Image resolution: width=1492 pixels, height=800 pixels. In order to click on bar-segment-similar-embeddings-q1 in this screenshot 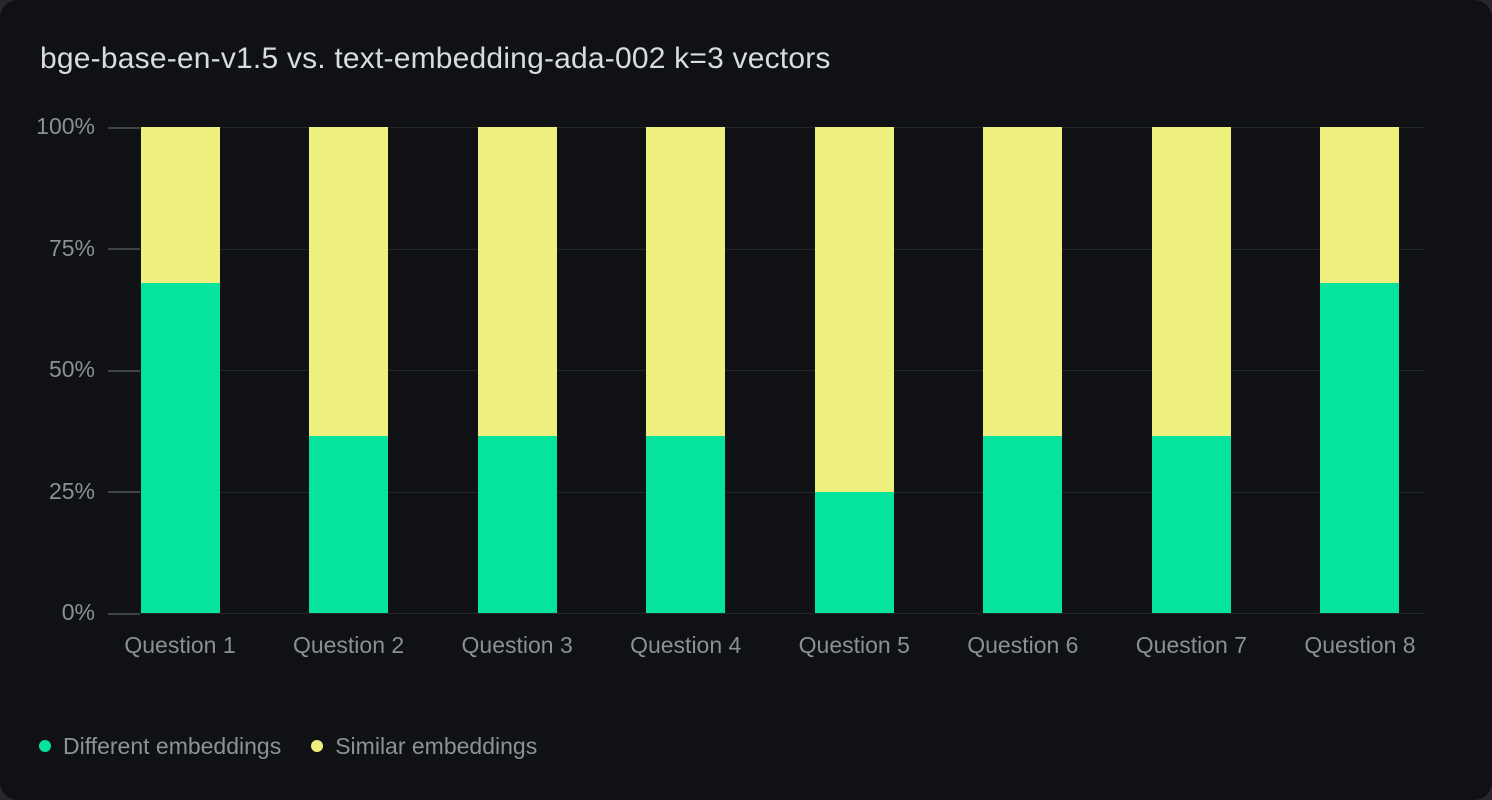, I will do `click(180, 205)`.